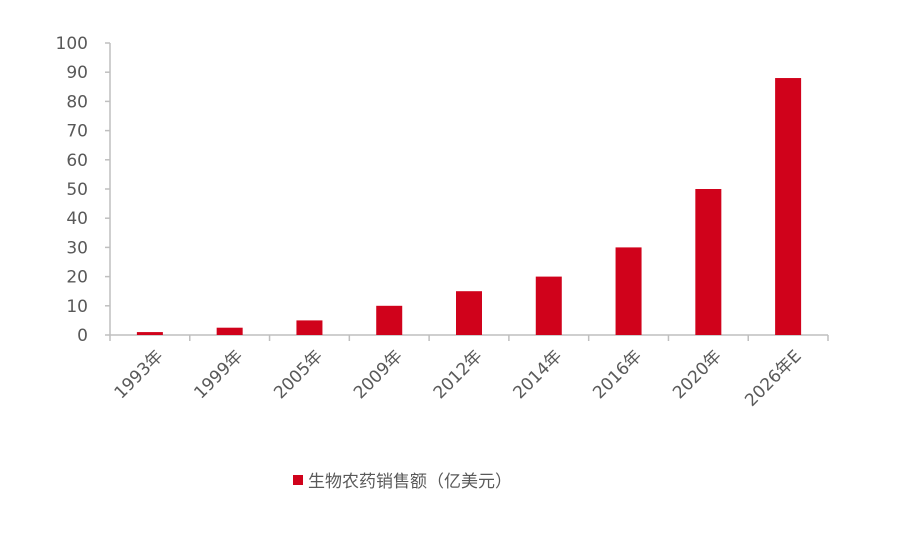  What do you see at coordinates (298, 480) in the screenshot?
I see `legend-swatch` at bounding box center [298, 480].